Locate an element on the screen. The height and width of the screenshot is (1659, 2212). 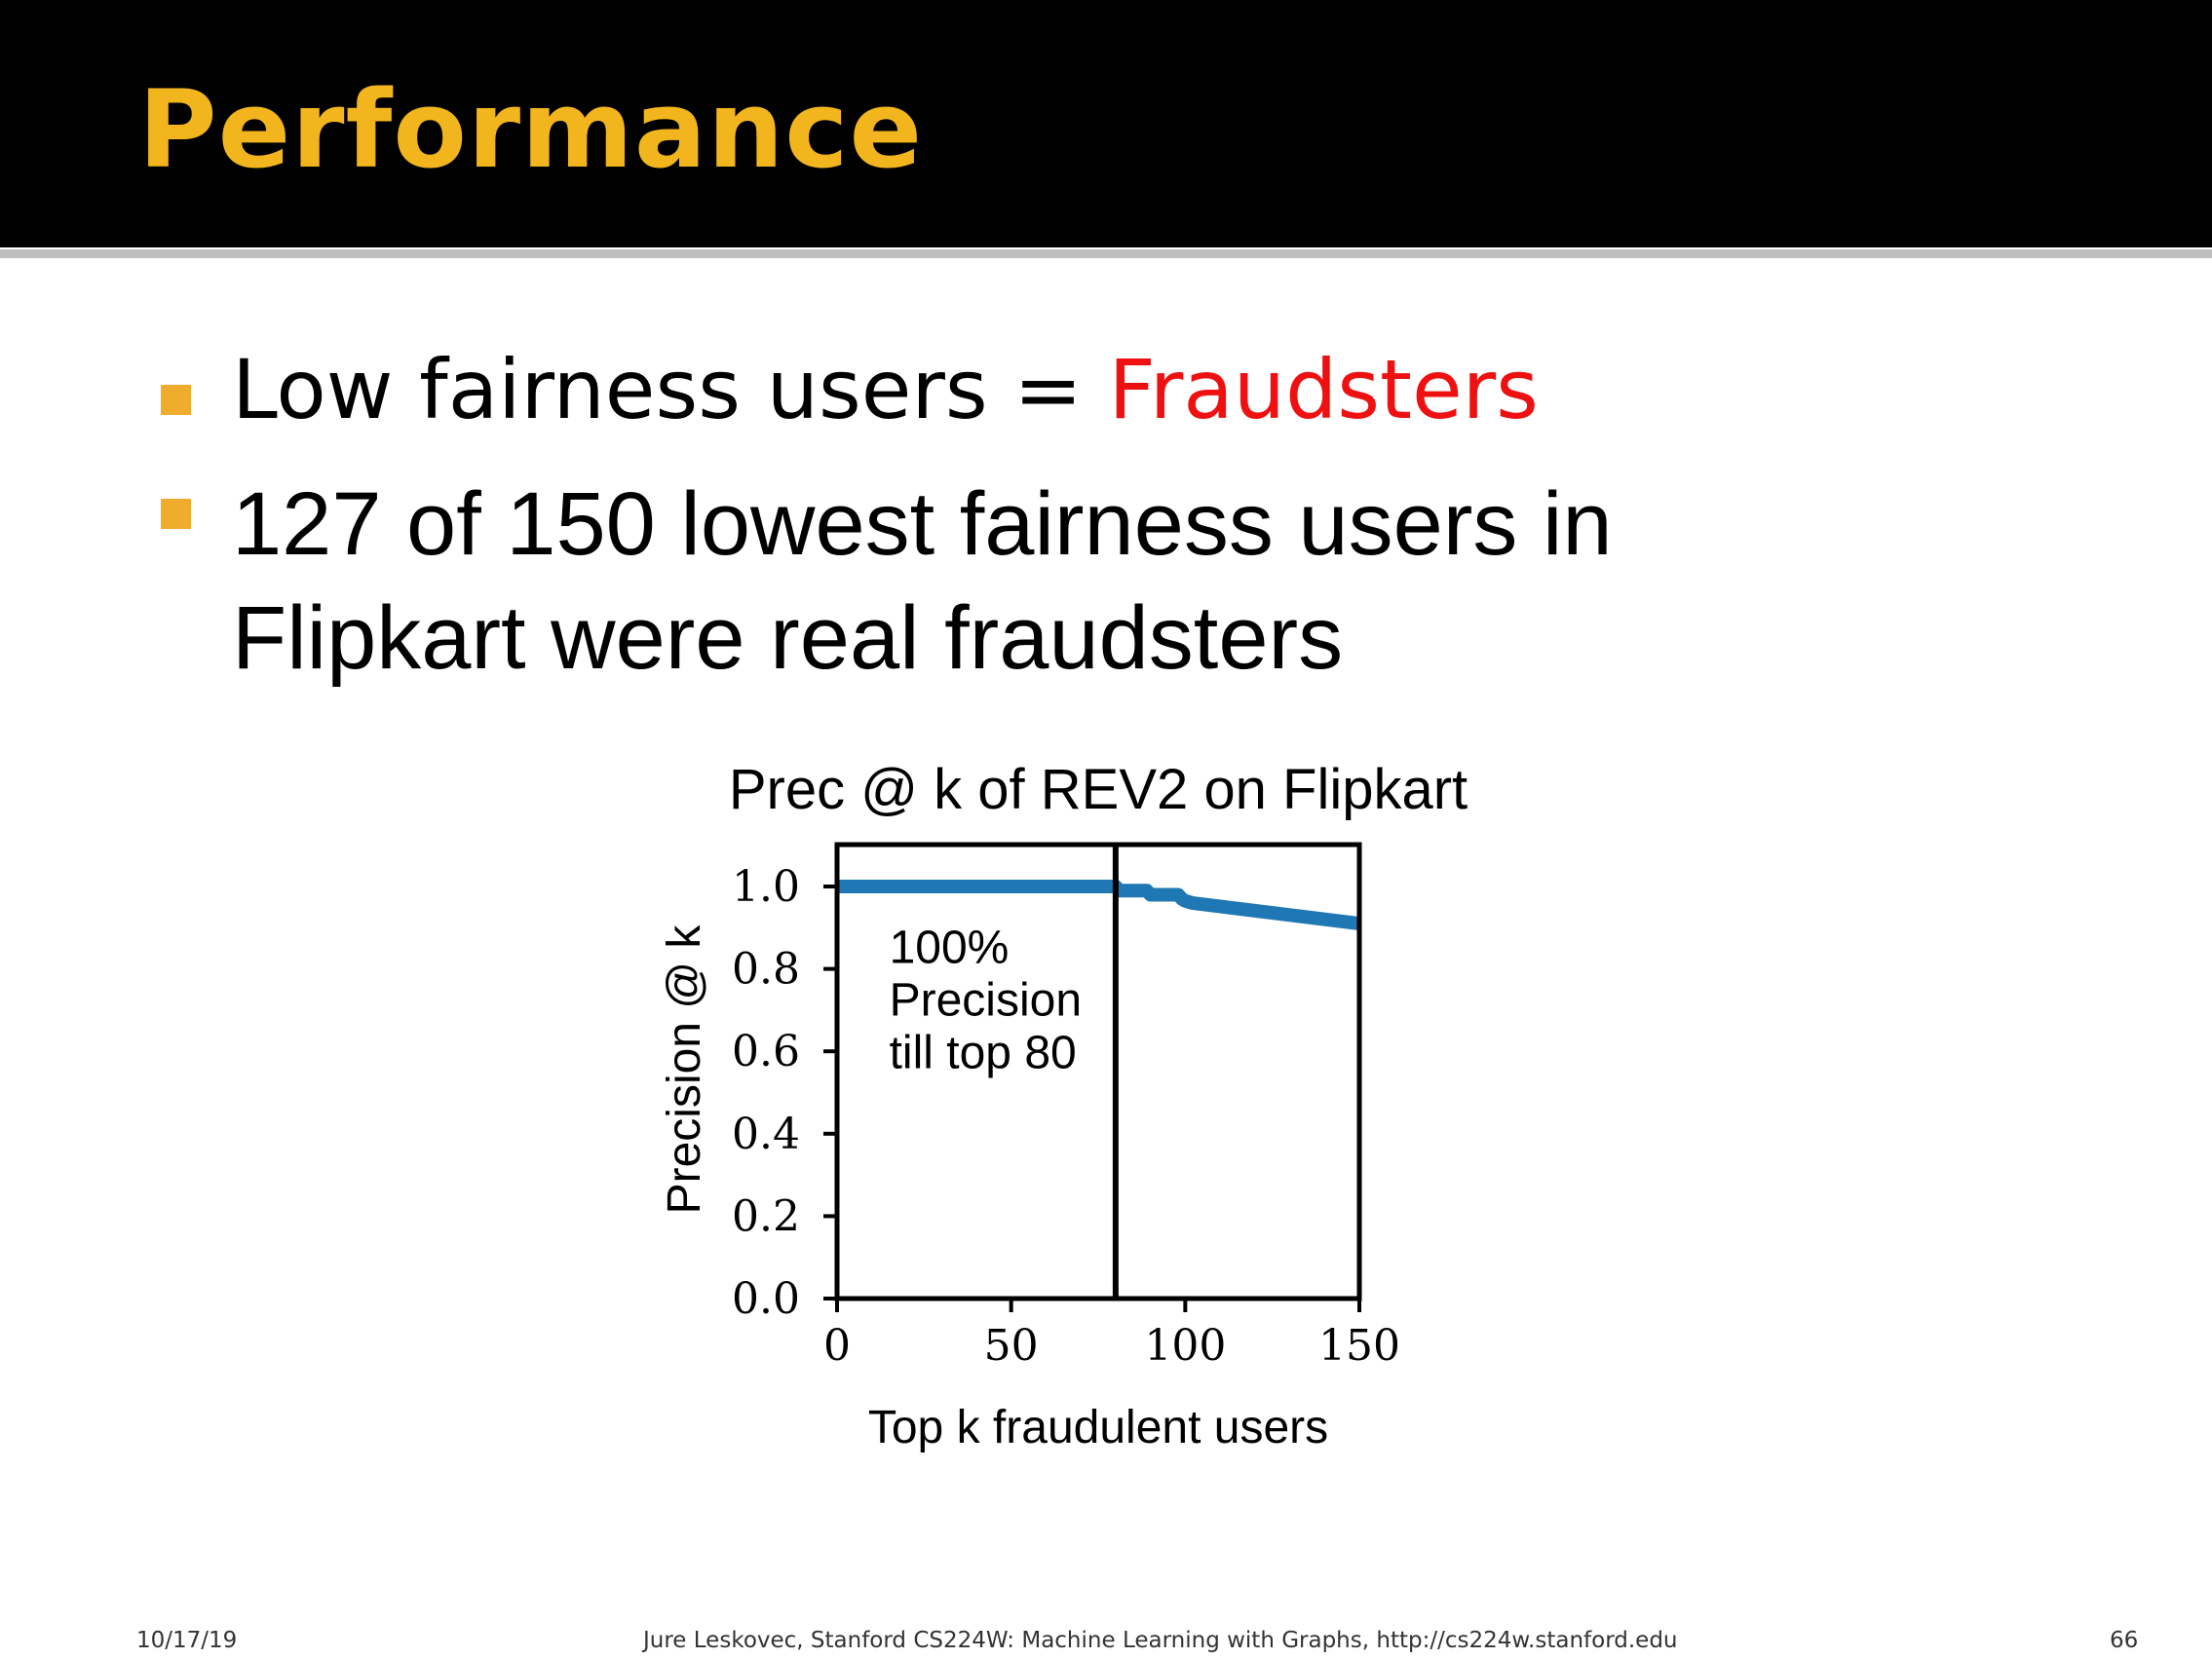
bullet-fairness-lead: Low fairness users = is located at coordinates (671, 390).